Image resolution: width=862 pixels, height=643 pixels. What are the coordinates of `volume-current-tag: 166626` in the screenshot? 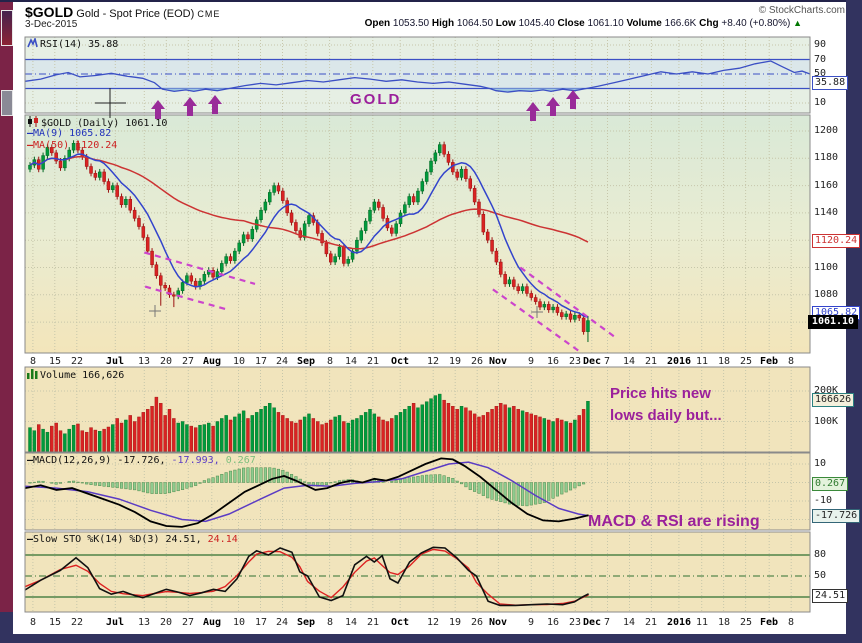 It's located at (833, 400).